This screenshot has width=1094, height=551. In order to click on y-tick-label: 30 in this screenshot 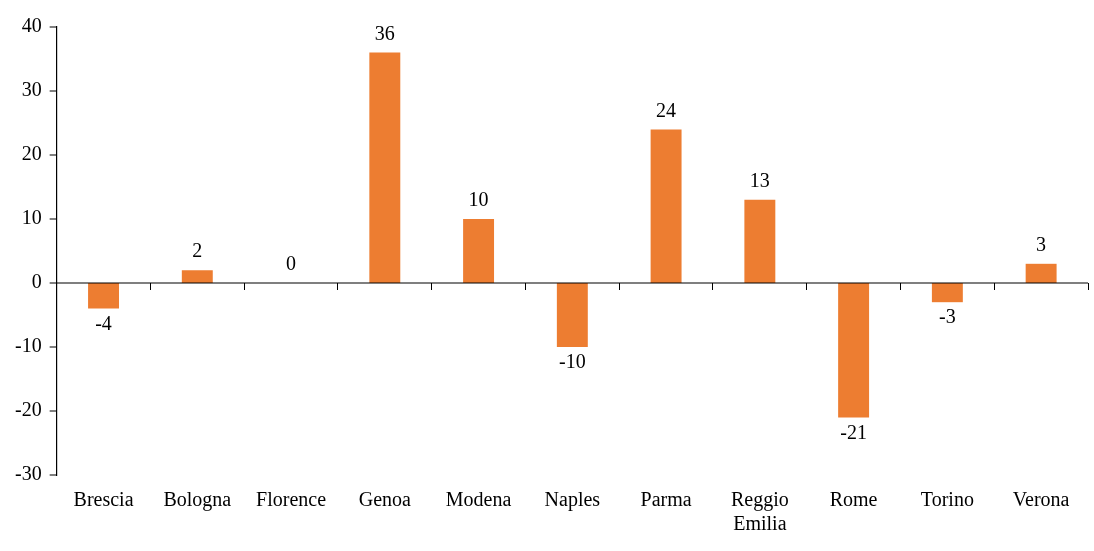, I will do `click(31, 89)`.